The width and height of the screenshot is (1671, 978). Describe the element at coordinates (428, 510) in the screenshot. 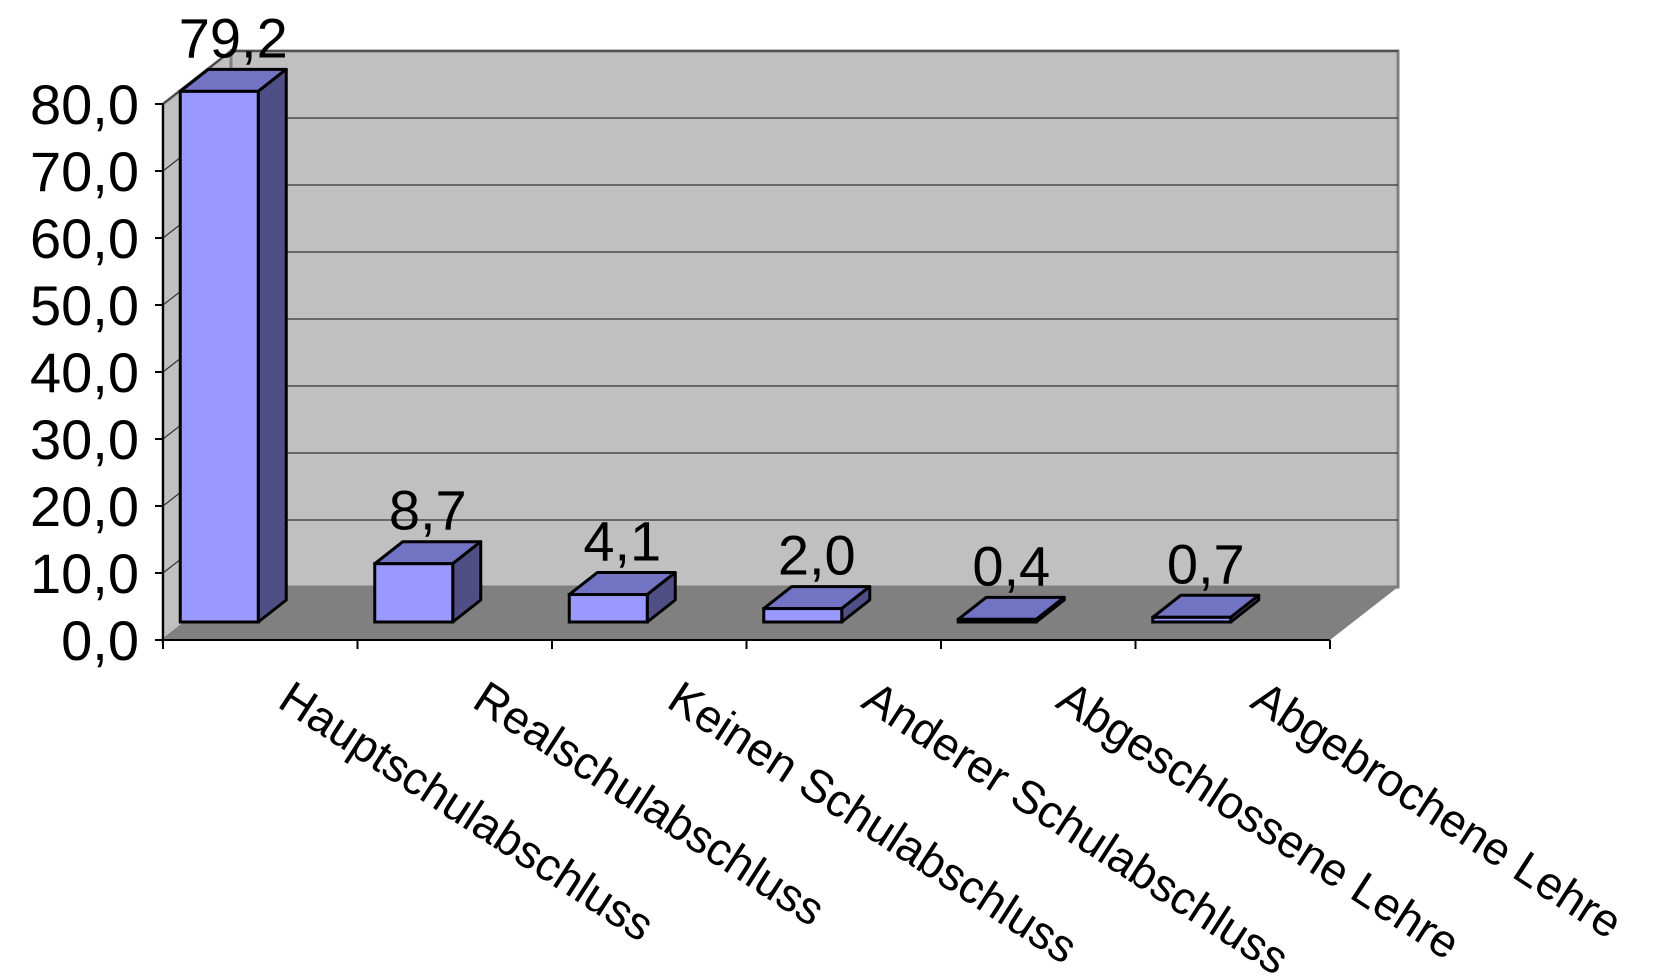

I see `data-label: 8,7` at that location.